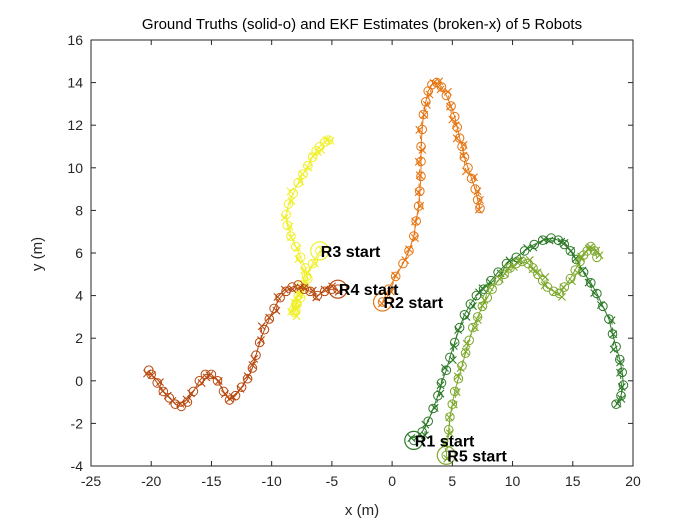  Describe the element at coordinates (573, 481) in the screenshot. I see `x-tick-label: 15` at that location.